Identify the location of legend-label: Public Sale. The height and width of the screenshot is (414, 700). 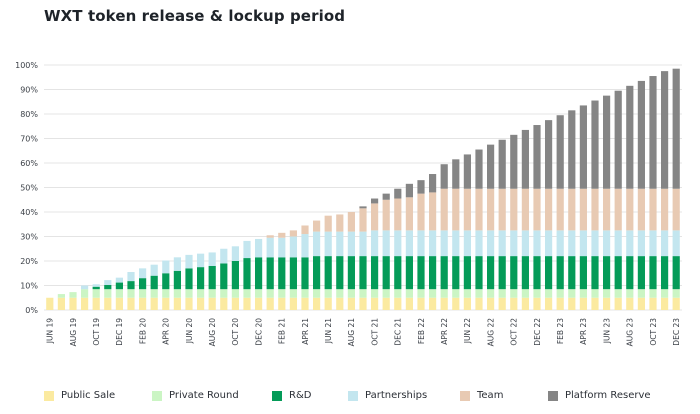
(88, 395).